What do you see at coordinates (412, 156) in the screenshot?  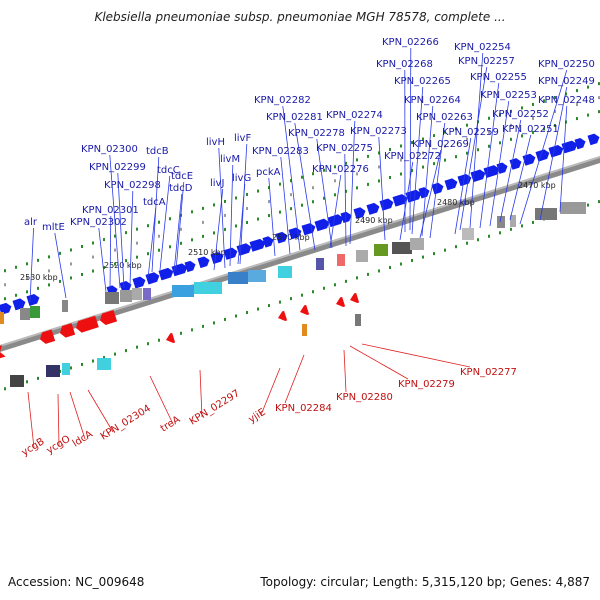 I see `forward-gene-label: KPN_02272` at bounding box center [412, 156].